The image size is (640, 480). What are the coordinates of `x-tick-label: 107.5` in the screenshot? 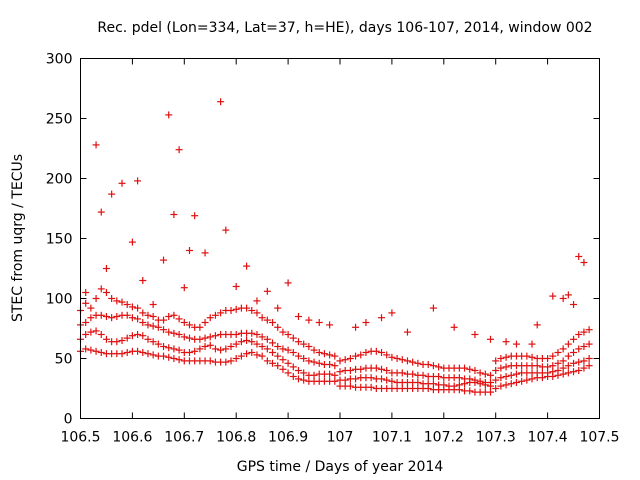 It's located at (599, 438).